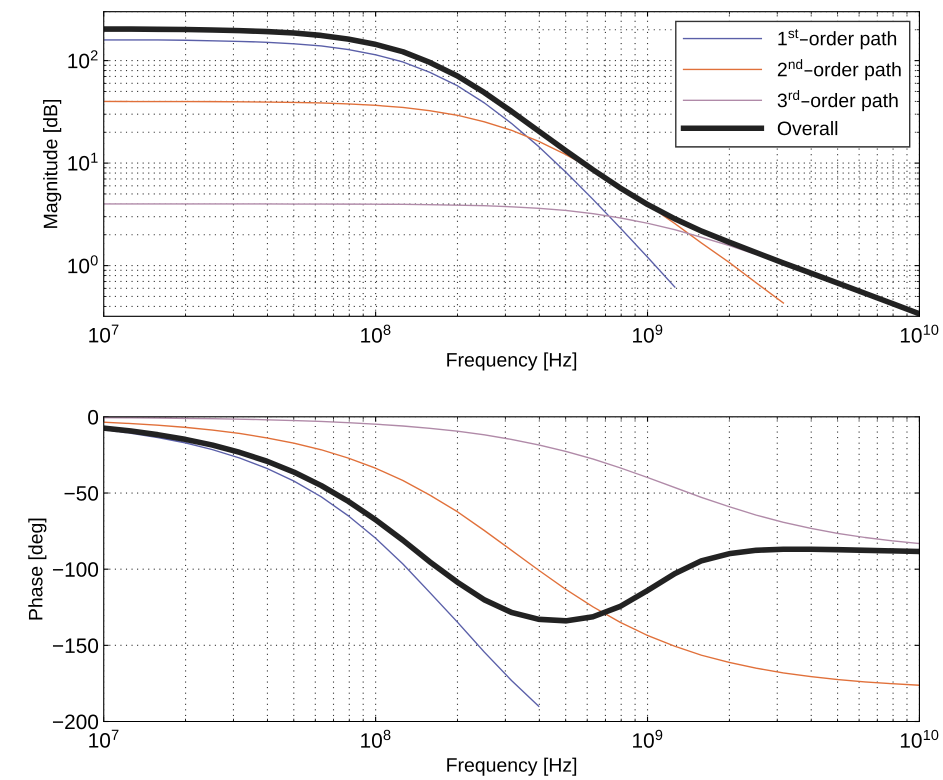  What do you see at coordinates (75, 569) in the screenshot?
I see `y-tick-label: −100` at bounding box center [75, 569].